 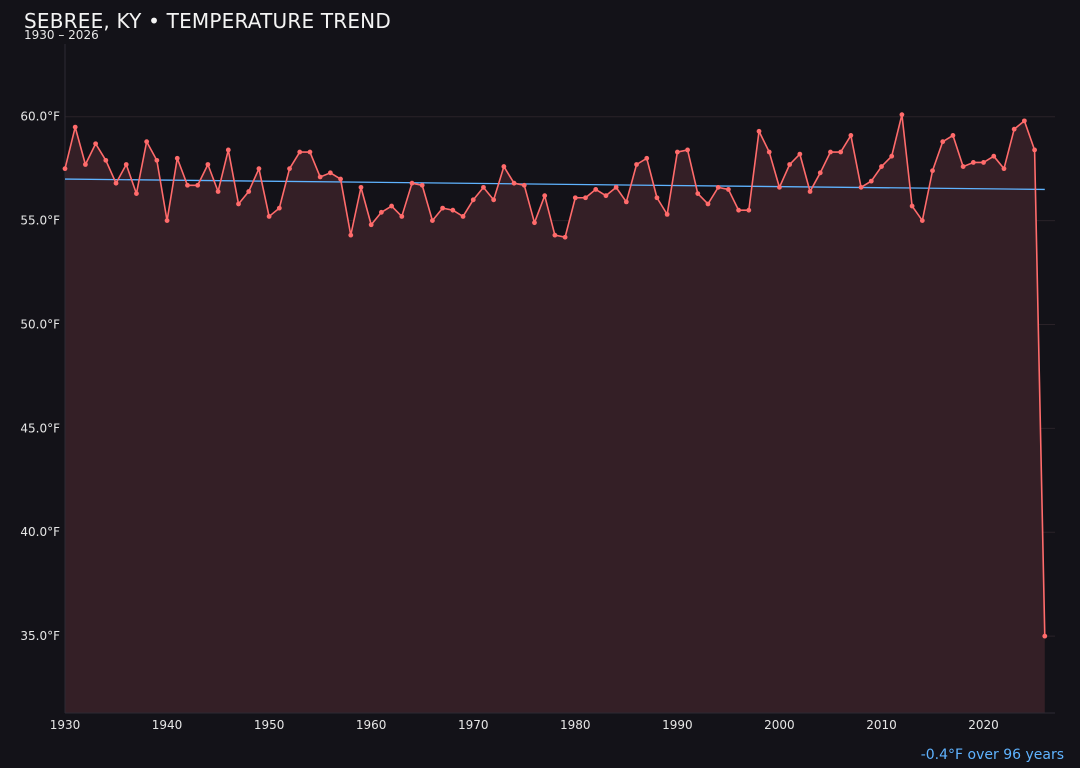 I want to click on data-point-1954, so click(x=310, y=152).